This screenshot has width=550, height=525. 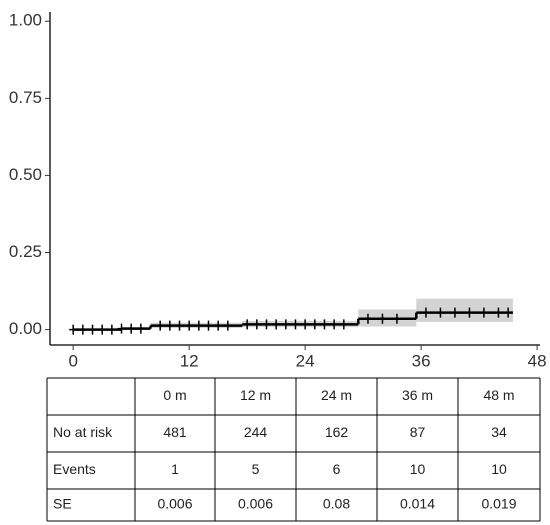 What do you see at coordinates (83, 432) in the screenshot?
I see `row-label: No at risk` at bounding box center [83, 432].